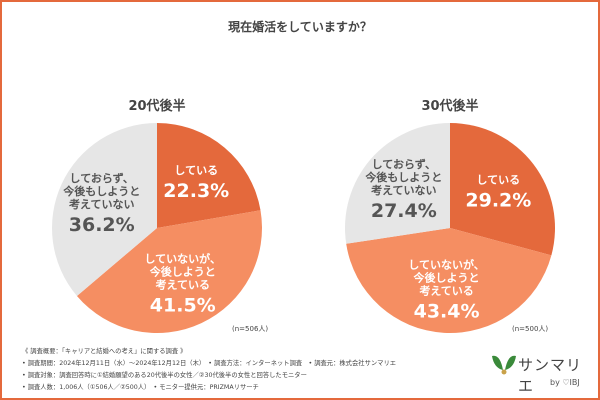 This screenshot has height=400, width=600. What do you see at coordinates (504, 365) in the screenshot?
I see `leaf-icon` at bounding box center [504, 365].